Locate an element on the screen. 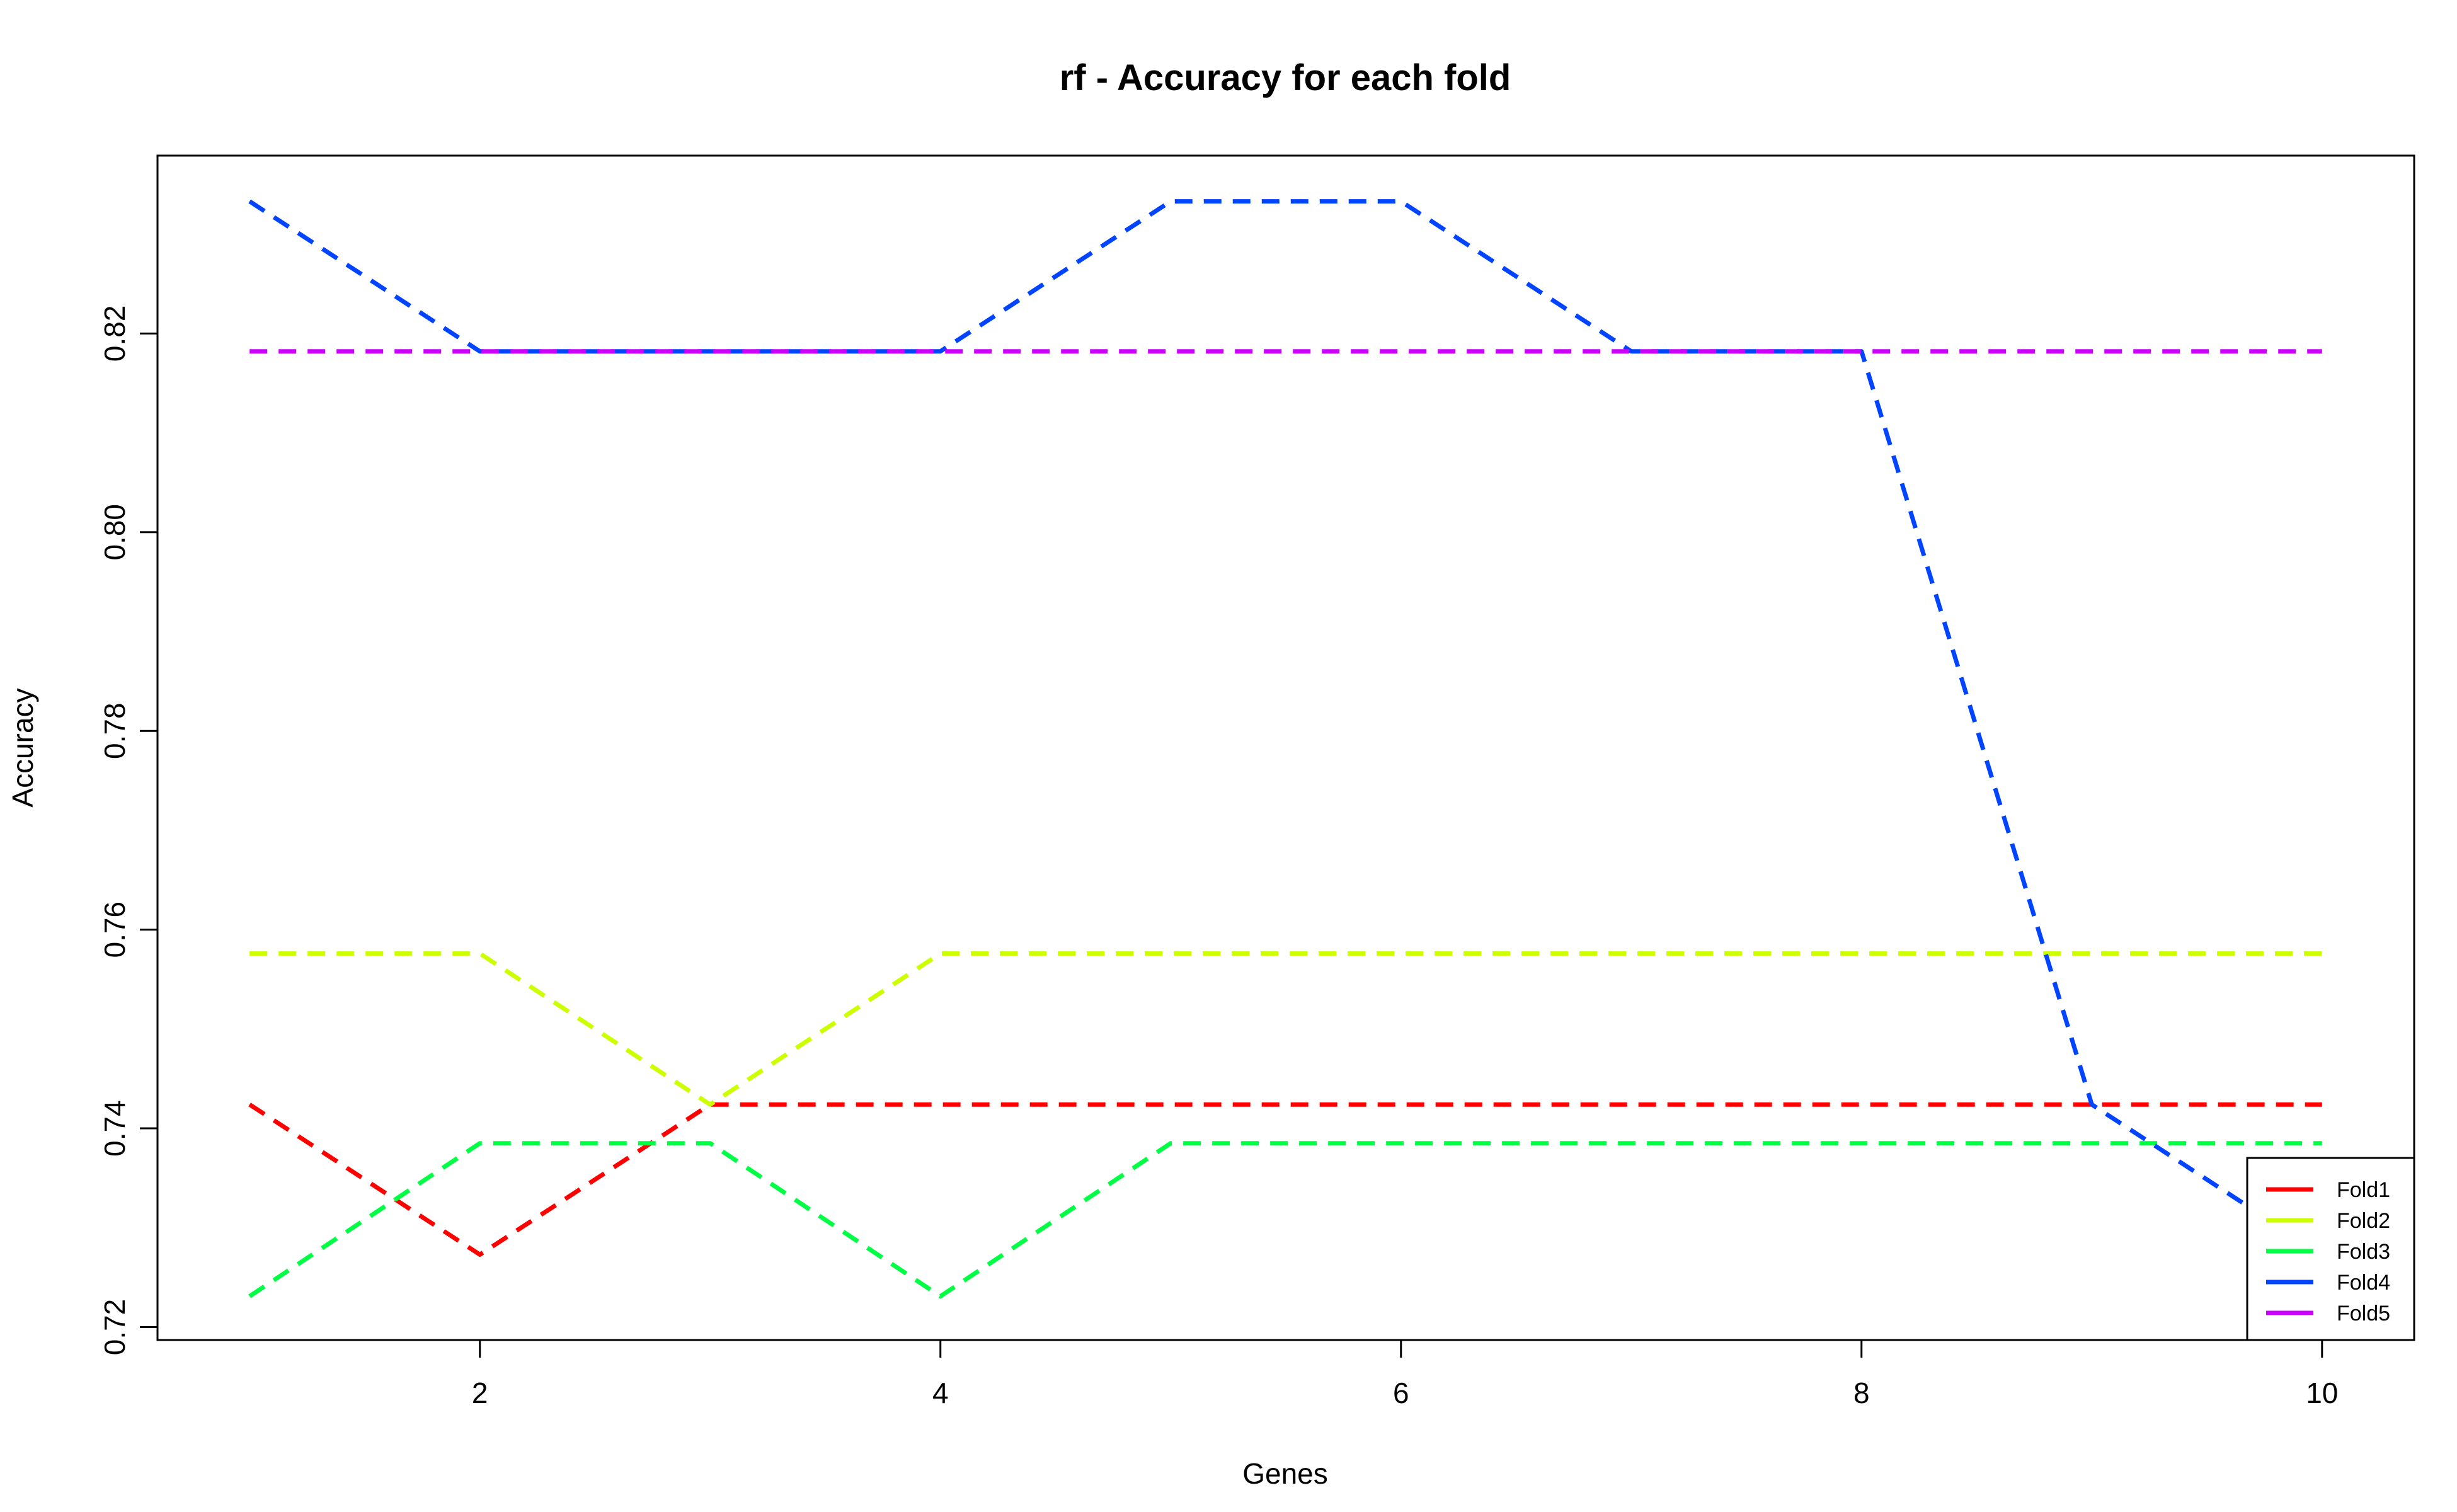  x-tick-label: 2 is located at coordinates (480, 1393).